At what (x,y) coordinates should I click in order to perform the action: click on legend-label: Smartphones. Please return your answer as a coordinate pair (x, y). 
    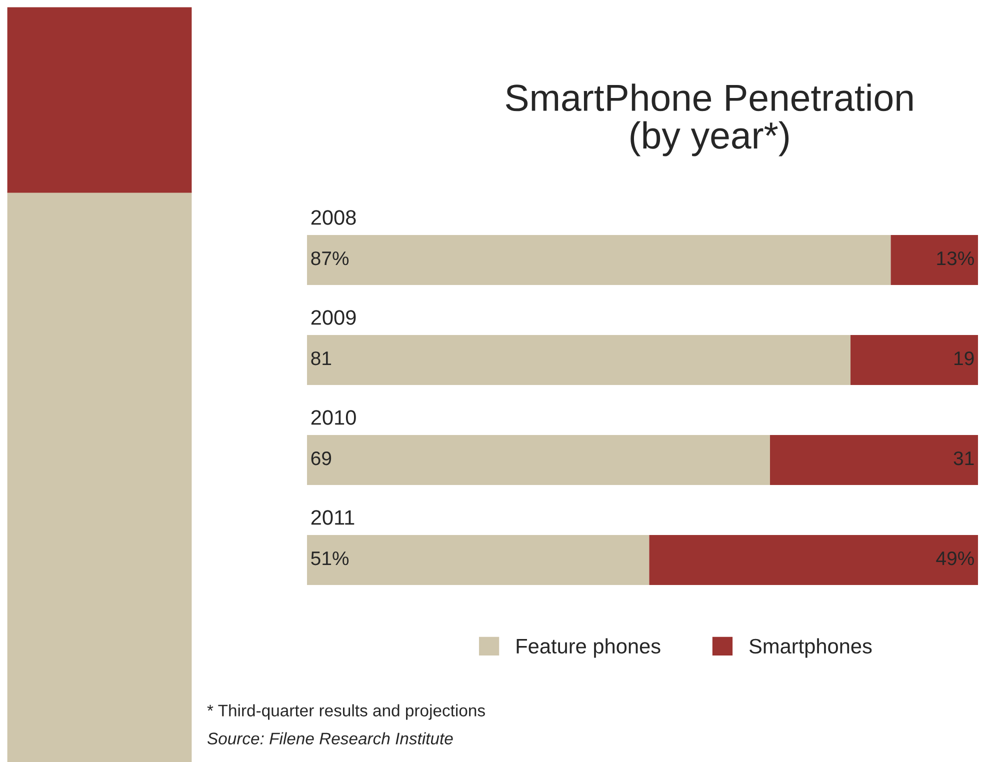
    Looking at the image, I should click on (810, 648).